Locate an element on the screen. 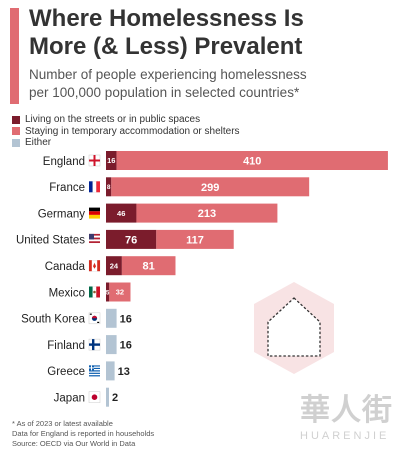  value-label-temporary-mexico: 32 is located at coordinates (120, 292).